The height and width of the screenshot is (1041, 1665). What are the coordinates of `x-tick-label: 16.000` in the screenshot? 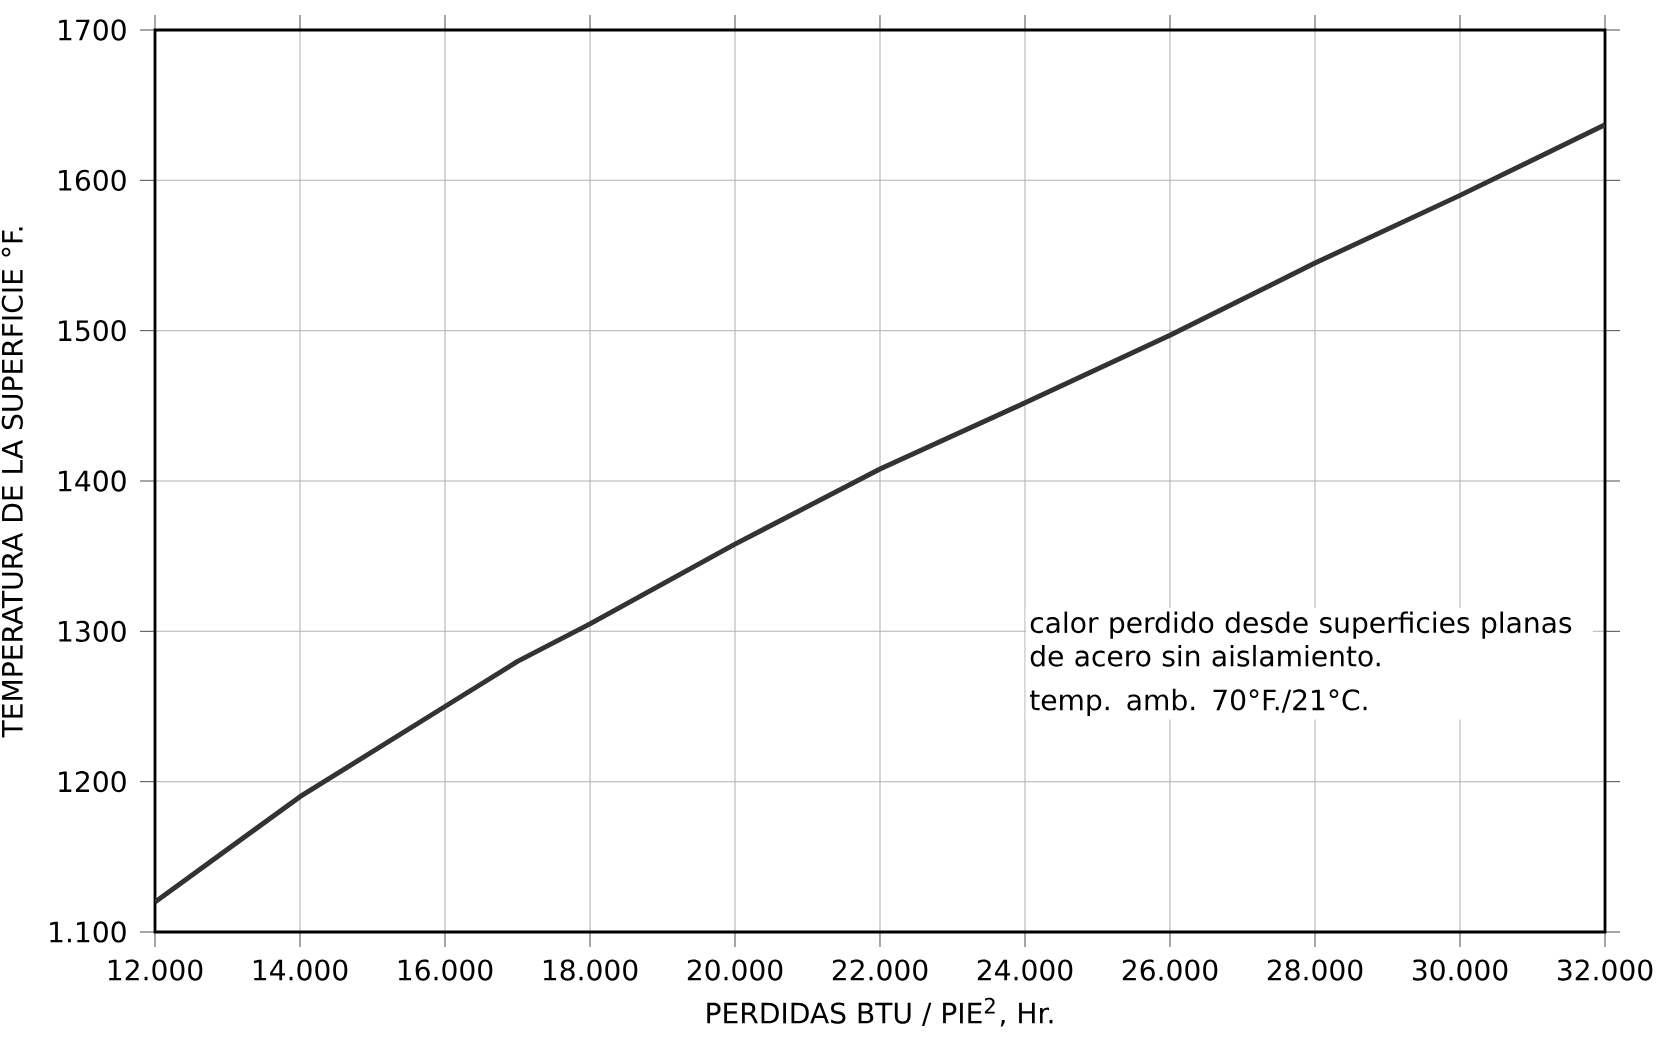 It's located at (445, 970).